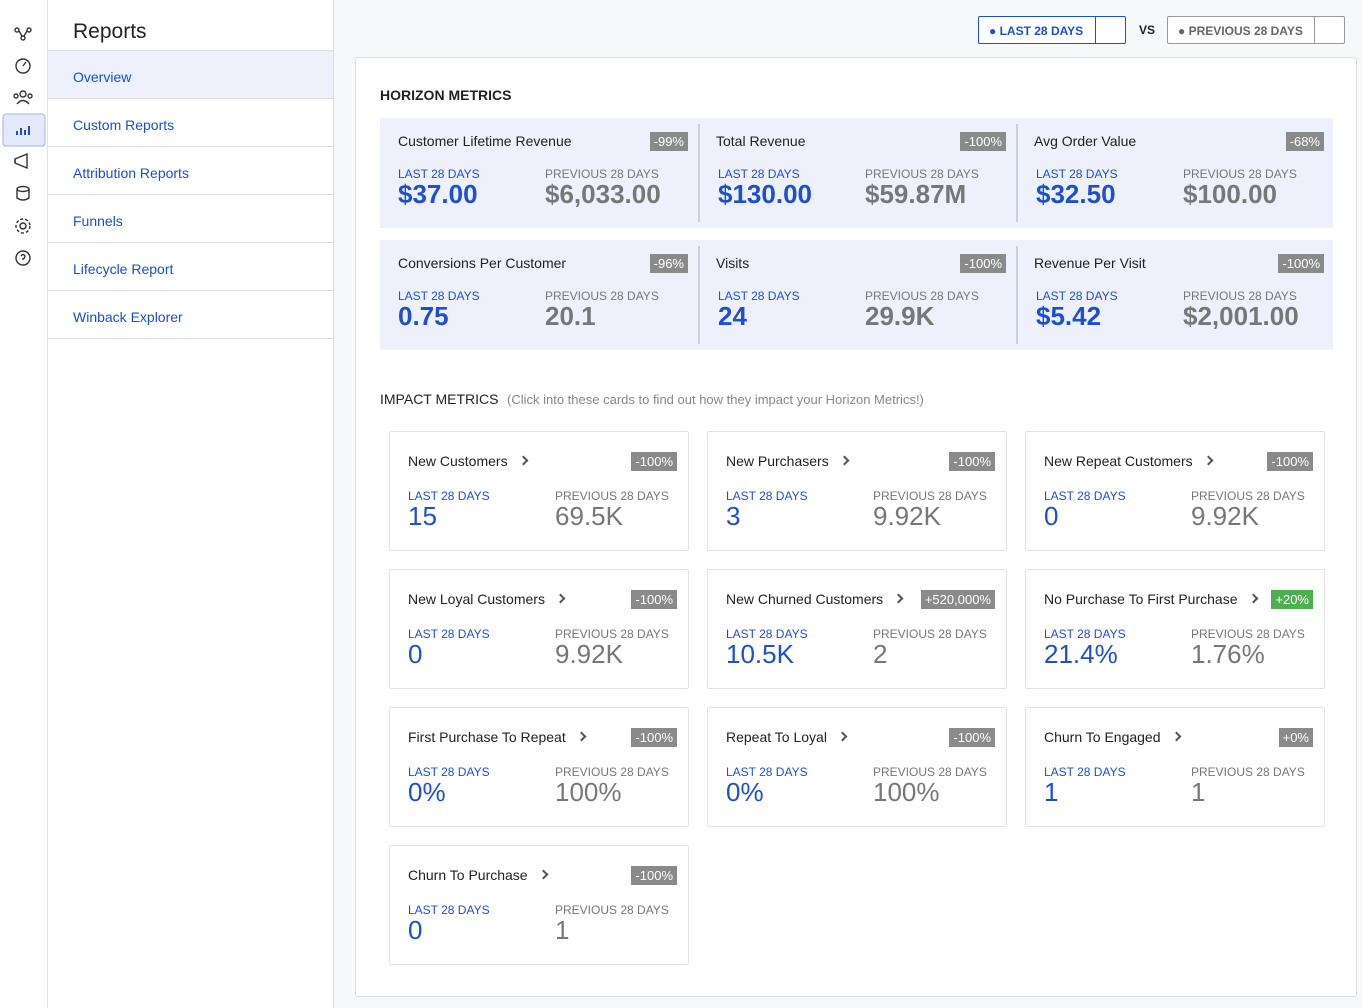  I want to click on nav-item: Lifecycle Report, so click(190, 267).